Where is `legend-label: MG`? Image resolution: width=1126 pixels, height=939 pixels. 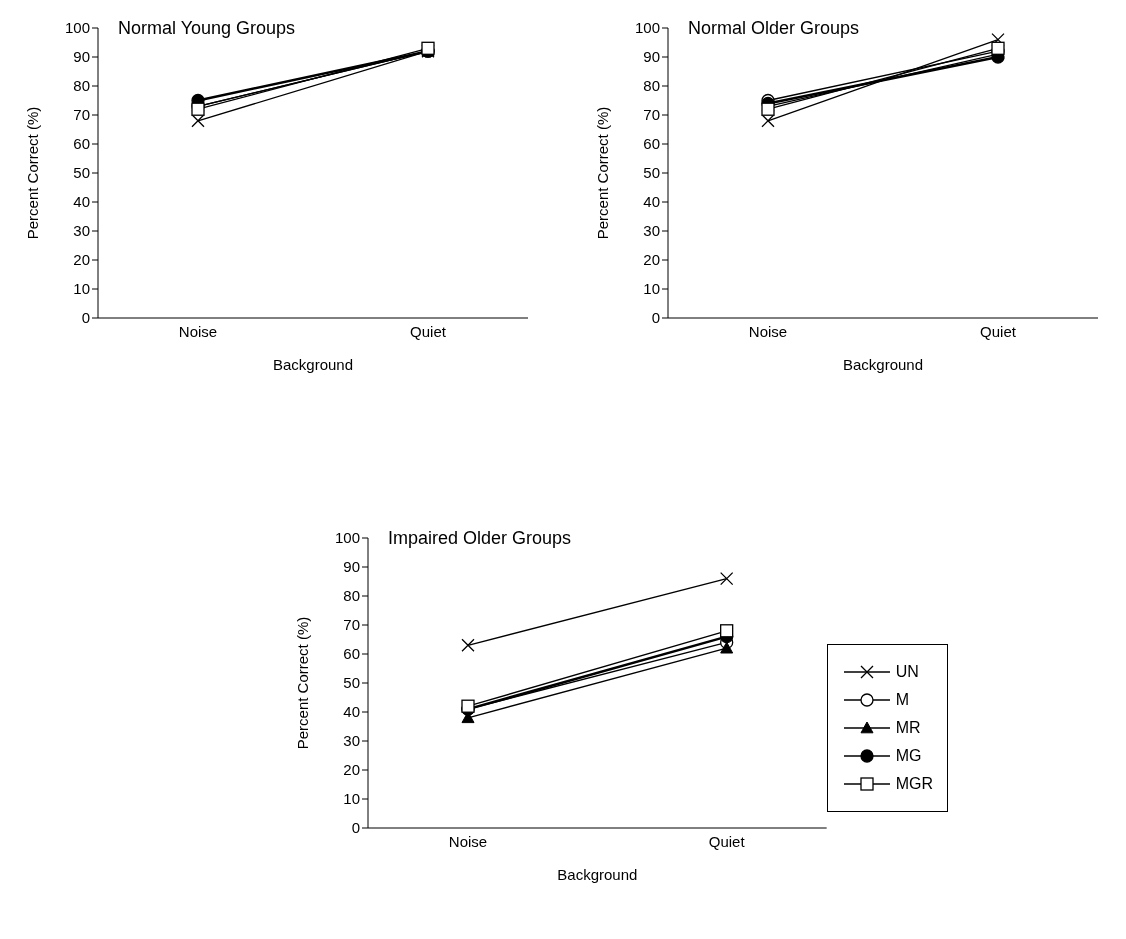 legend-label: MG is located at coordinates (908, 756).